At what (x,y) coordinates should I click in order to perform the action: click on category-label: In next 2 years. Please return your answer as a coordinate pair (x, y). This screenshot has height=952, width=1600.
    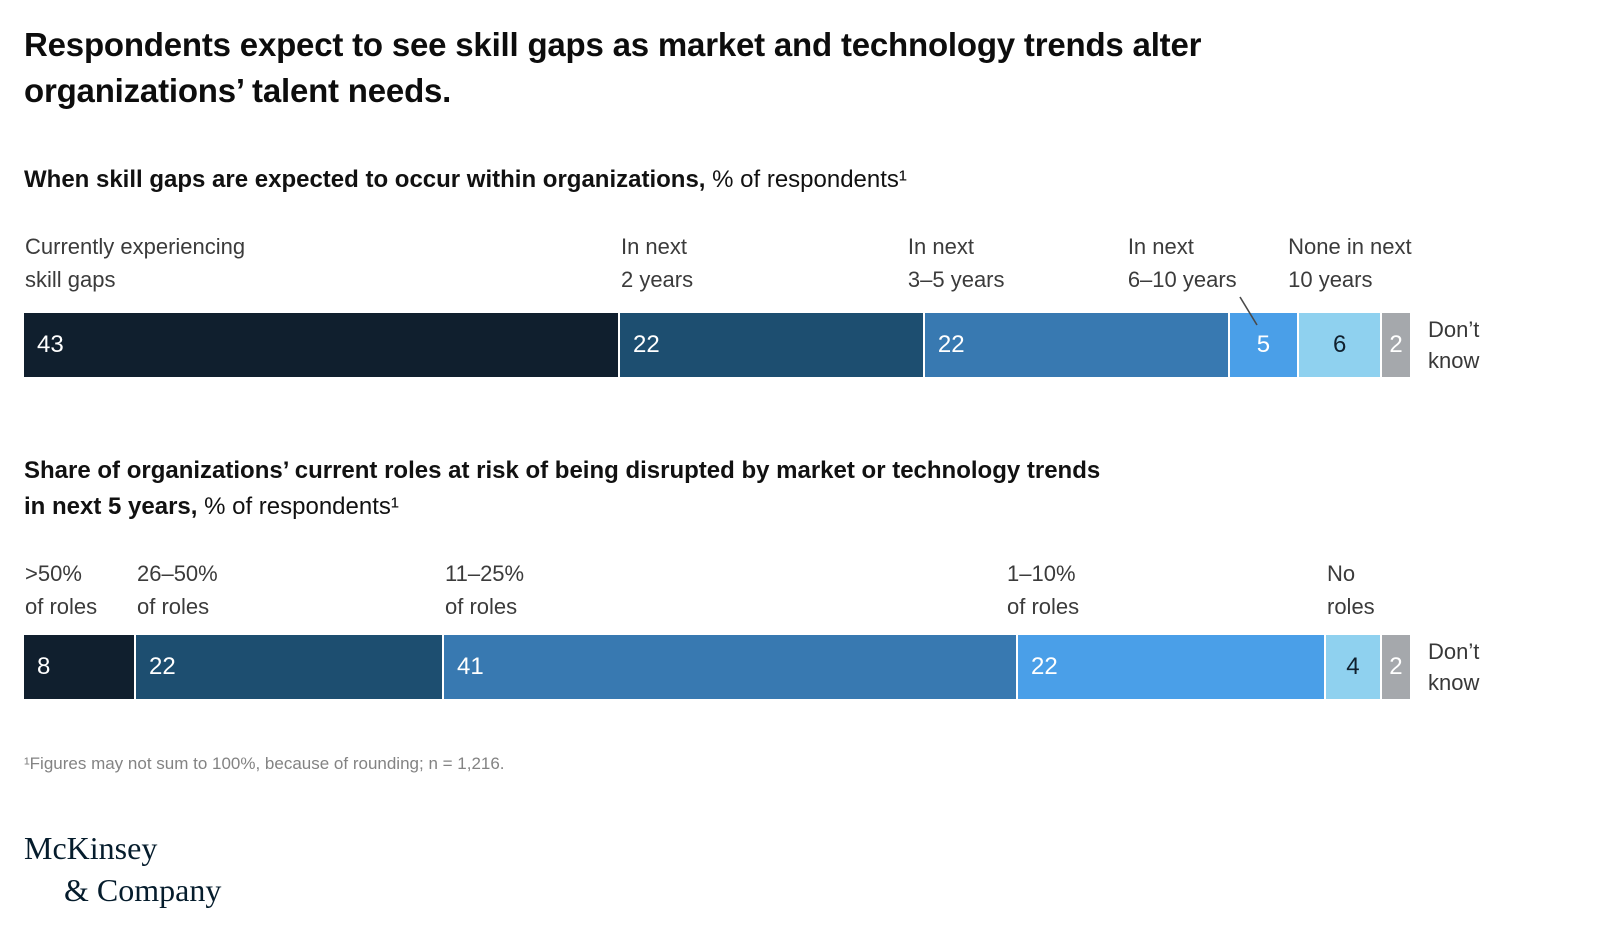
    Looking at the image, I should click on (657, 263).